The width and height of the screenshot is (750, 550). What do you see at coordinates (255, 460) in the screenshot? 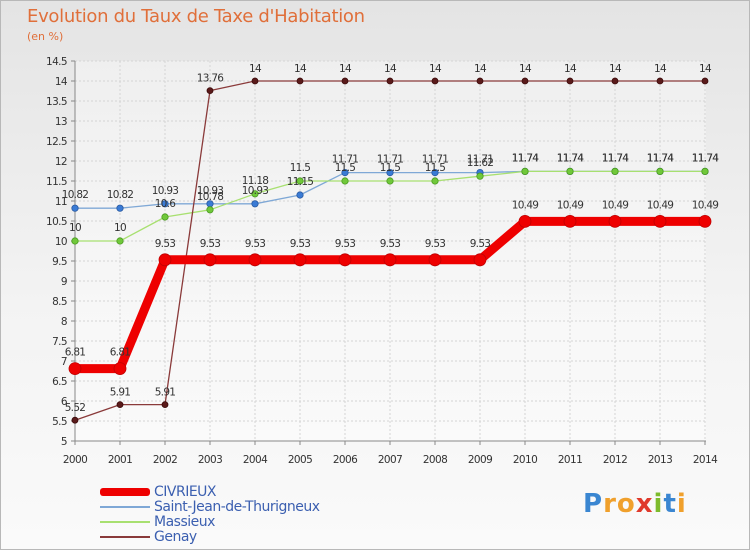
I see `x-tick-label: 2004` at bounding box center [255, 460].